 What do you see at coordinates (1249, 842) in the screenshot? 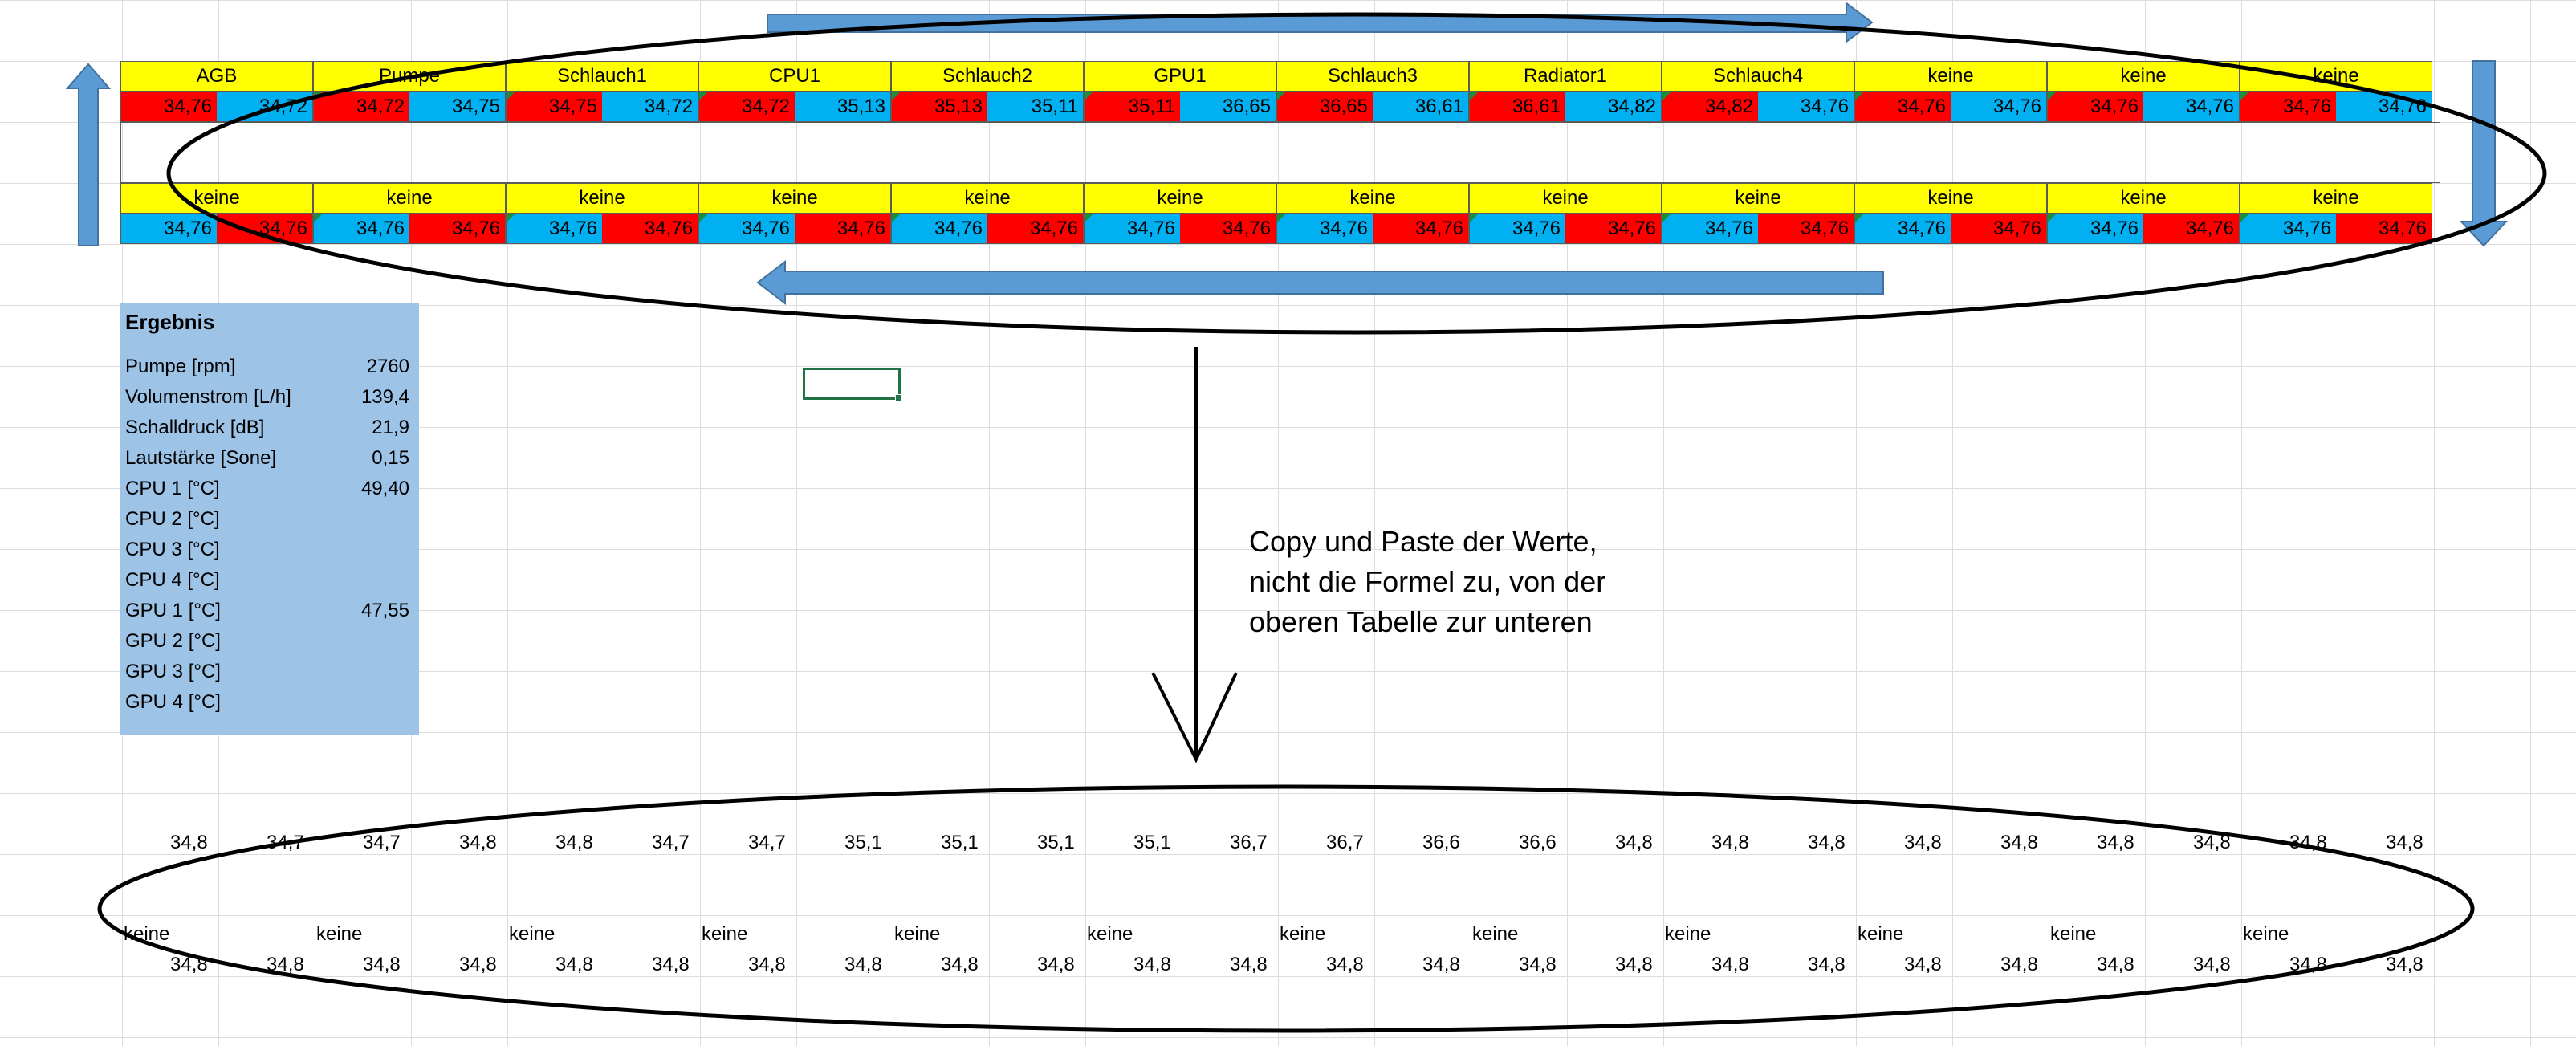
I see `pasted-value: 36,7` at bounding box center [1249, 842].